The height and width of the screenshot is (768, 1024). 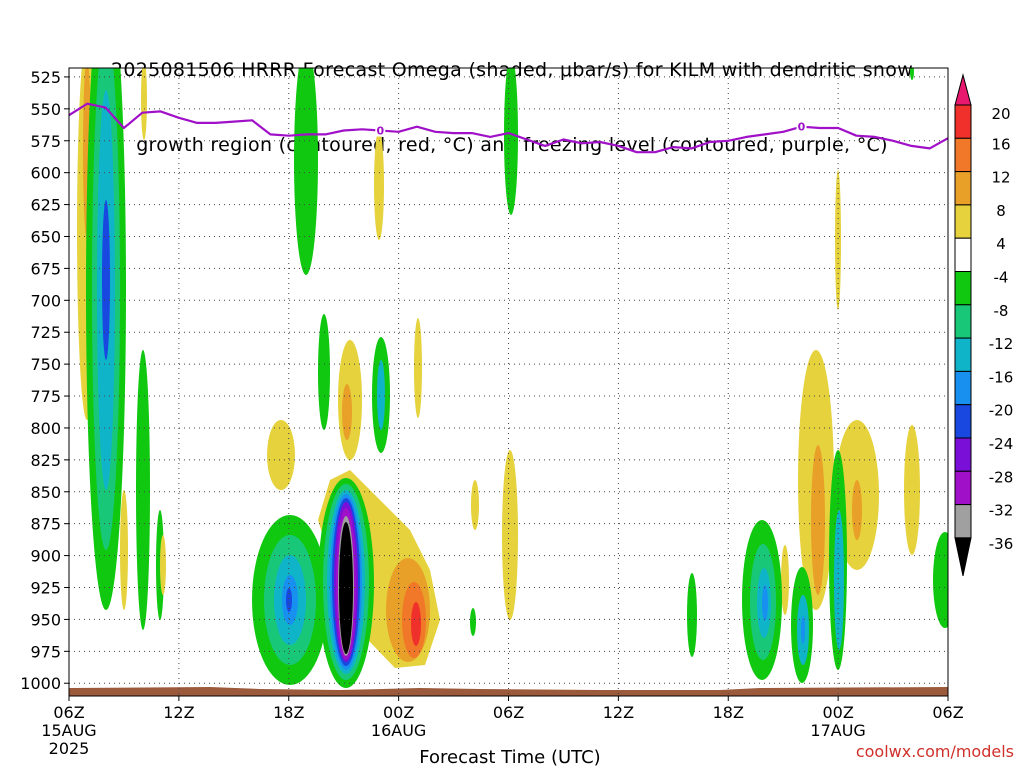 What do you see at coordinates (45, 173) in the screenshot?
I see `y-tick-label: 600` at bounding box center [45, 173].